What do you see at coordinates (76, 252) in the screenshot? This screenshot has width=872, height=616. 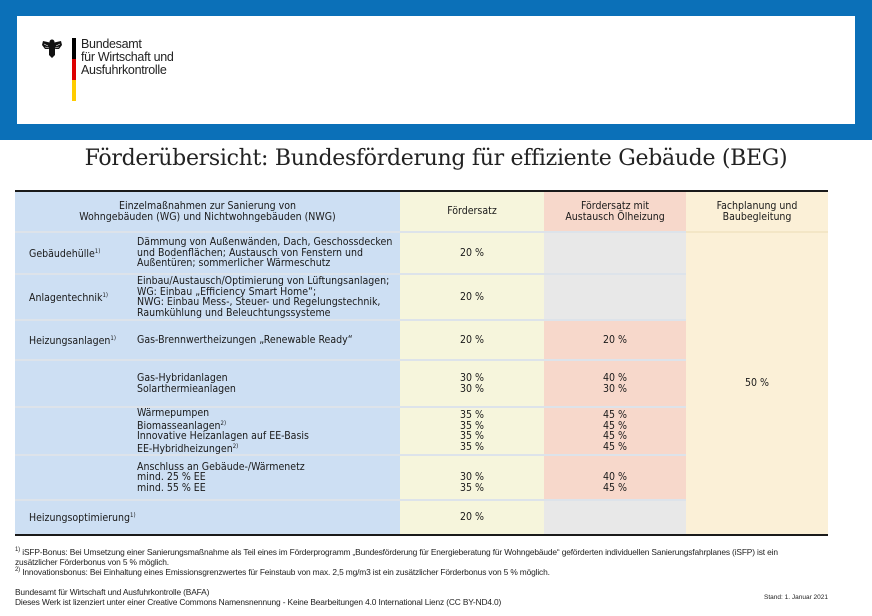 I see `row-category: Gebäudehülle1)` at bounding box center [76, 252].